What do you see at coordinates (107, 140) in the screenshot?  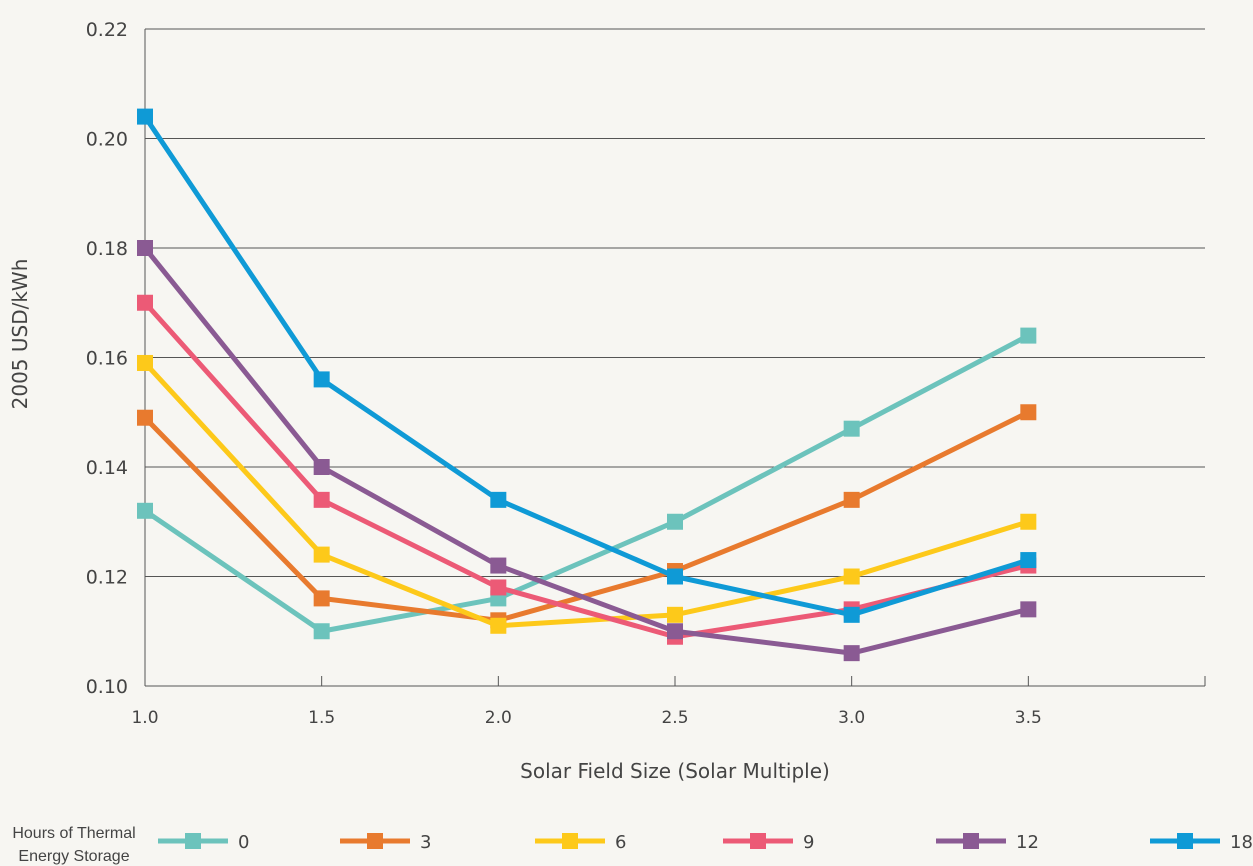 I see `y-tick-label: 0.20` at bounding box center [107, 140].